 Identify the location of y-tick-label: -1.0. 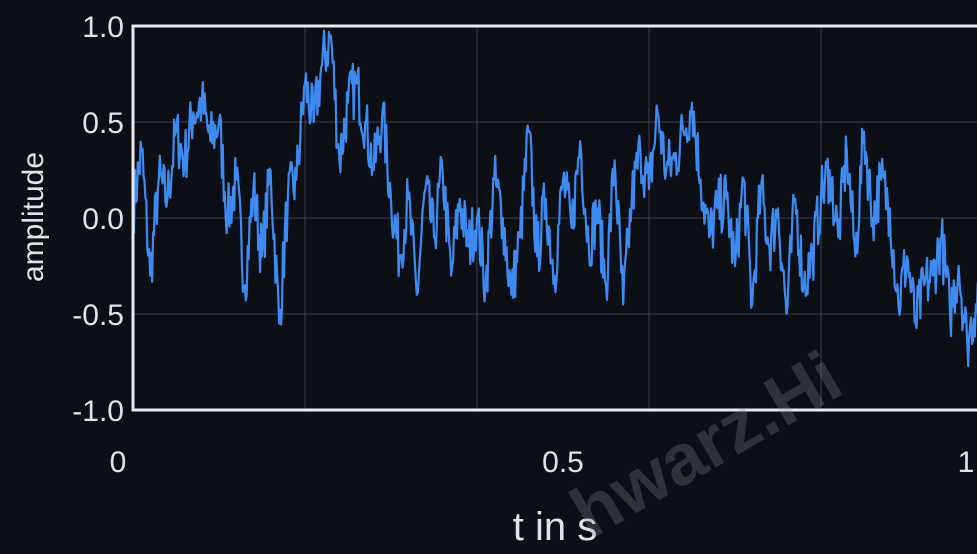
(98, 411).